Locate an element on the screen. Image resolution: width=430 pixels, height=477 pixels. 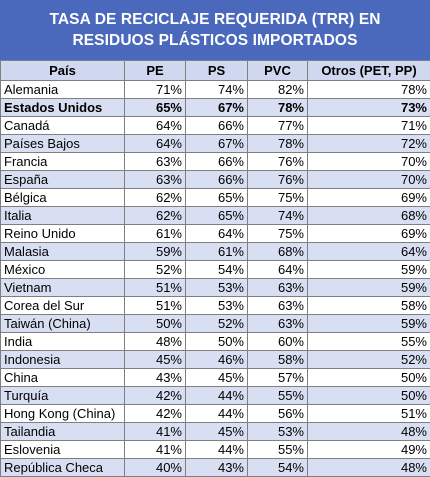
otros-cell: 70% is located at coordinates (369, 180).